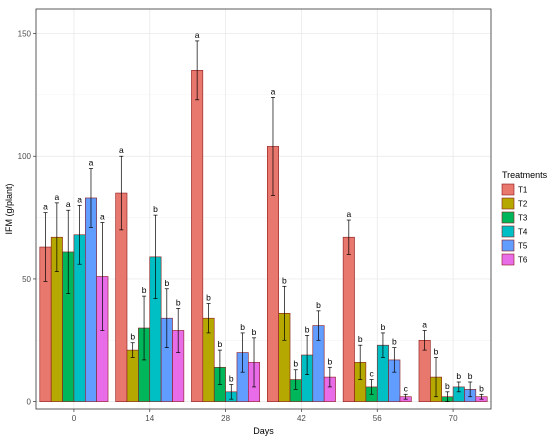 This screenshot has height=443, width=550. I want to click on legend-label: T4, so click(523, 232).